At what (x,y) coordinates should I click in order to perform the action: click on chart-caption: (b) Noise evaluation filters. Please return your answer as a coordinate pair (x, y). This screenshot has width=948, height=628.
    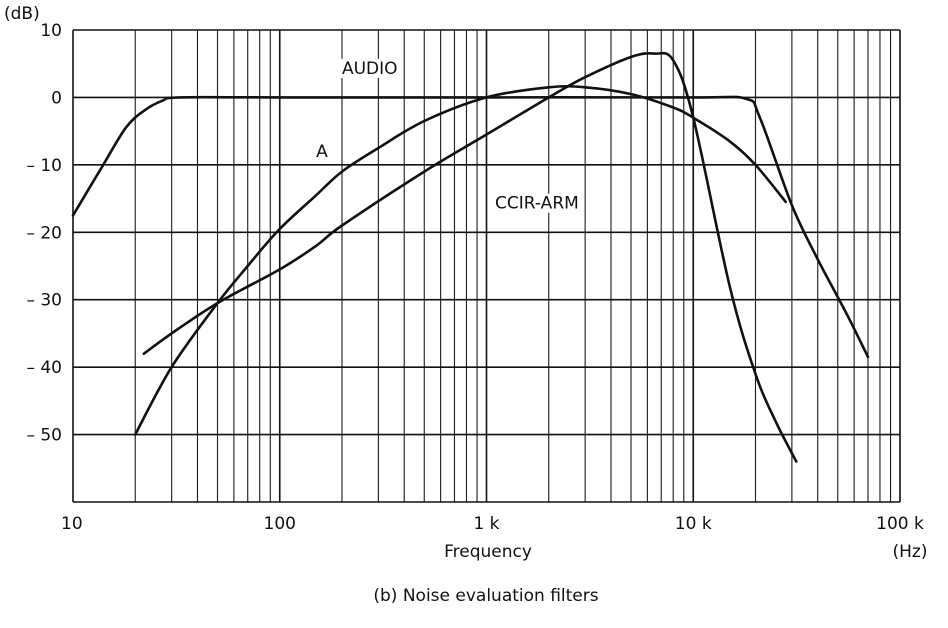
    Looking at the image, I should click on (485, 596).